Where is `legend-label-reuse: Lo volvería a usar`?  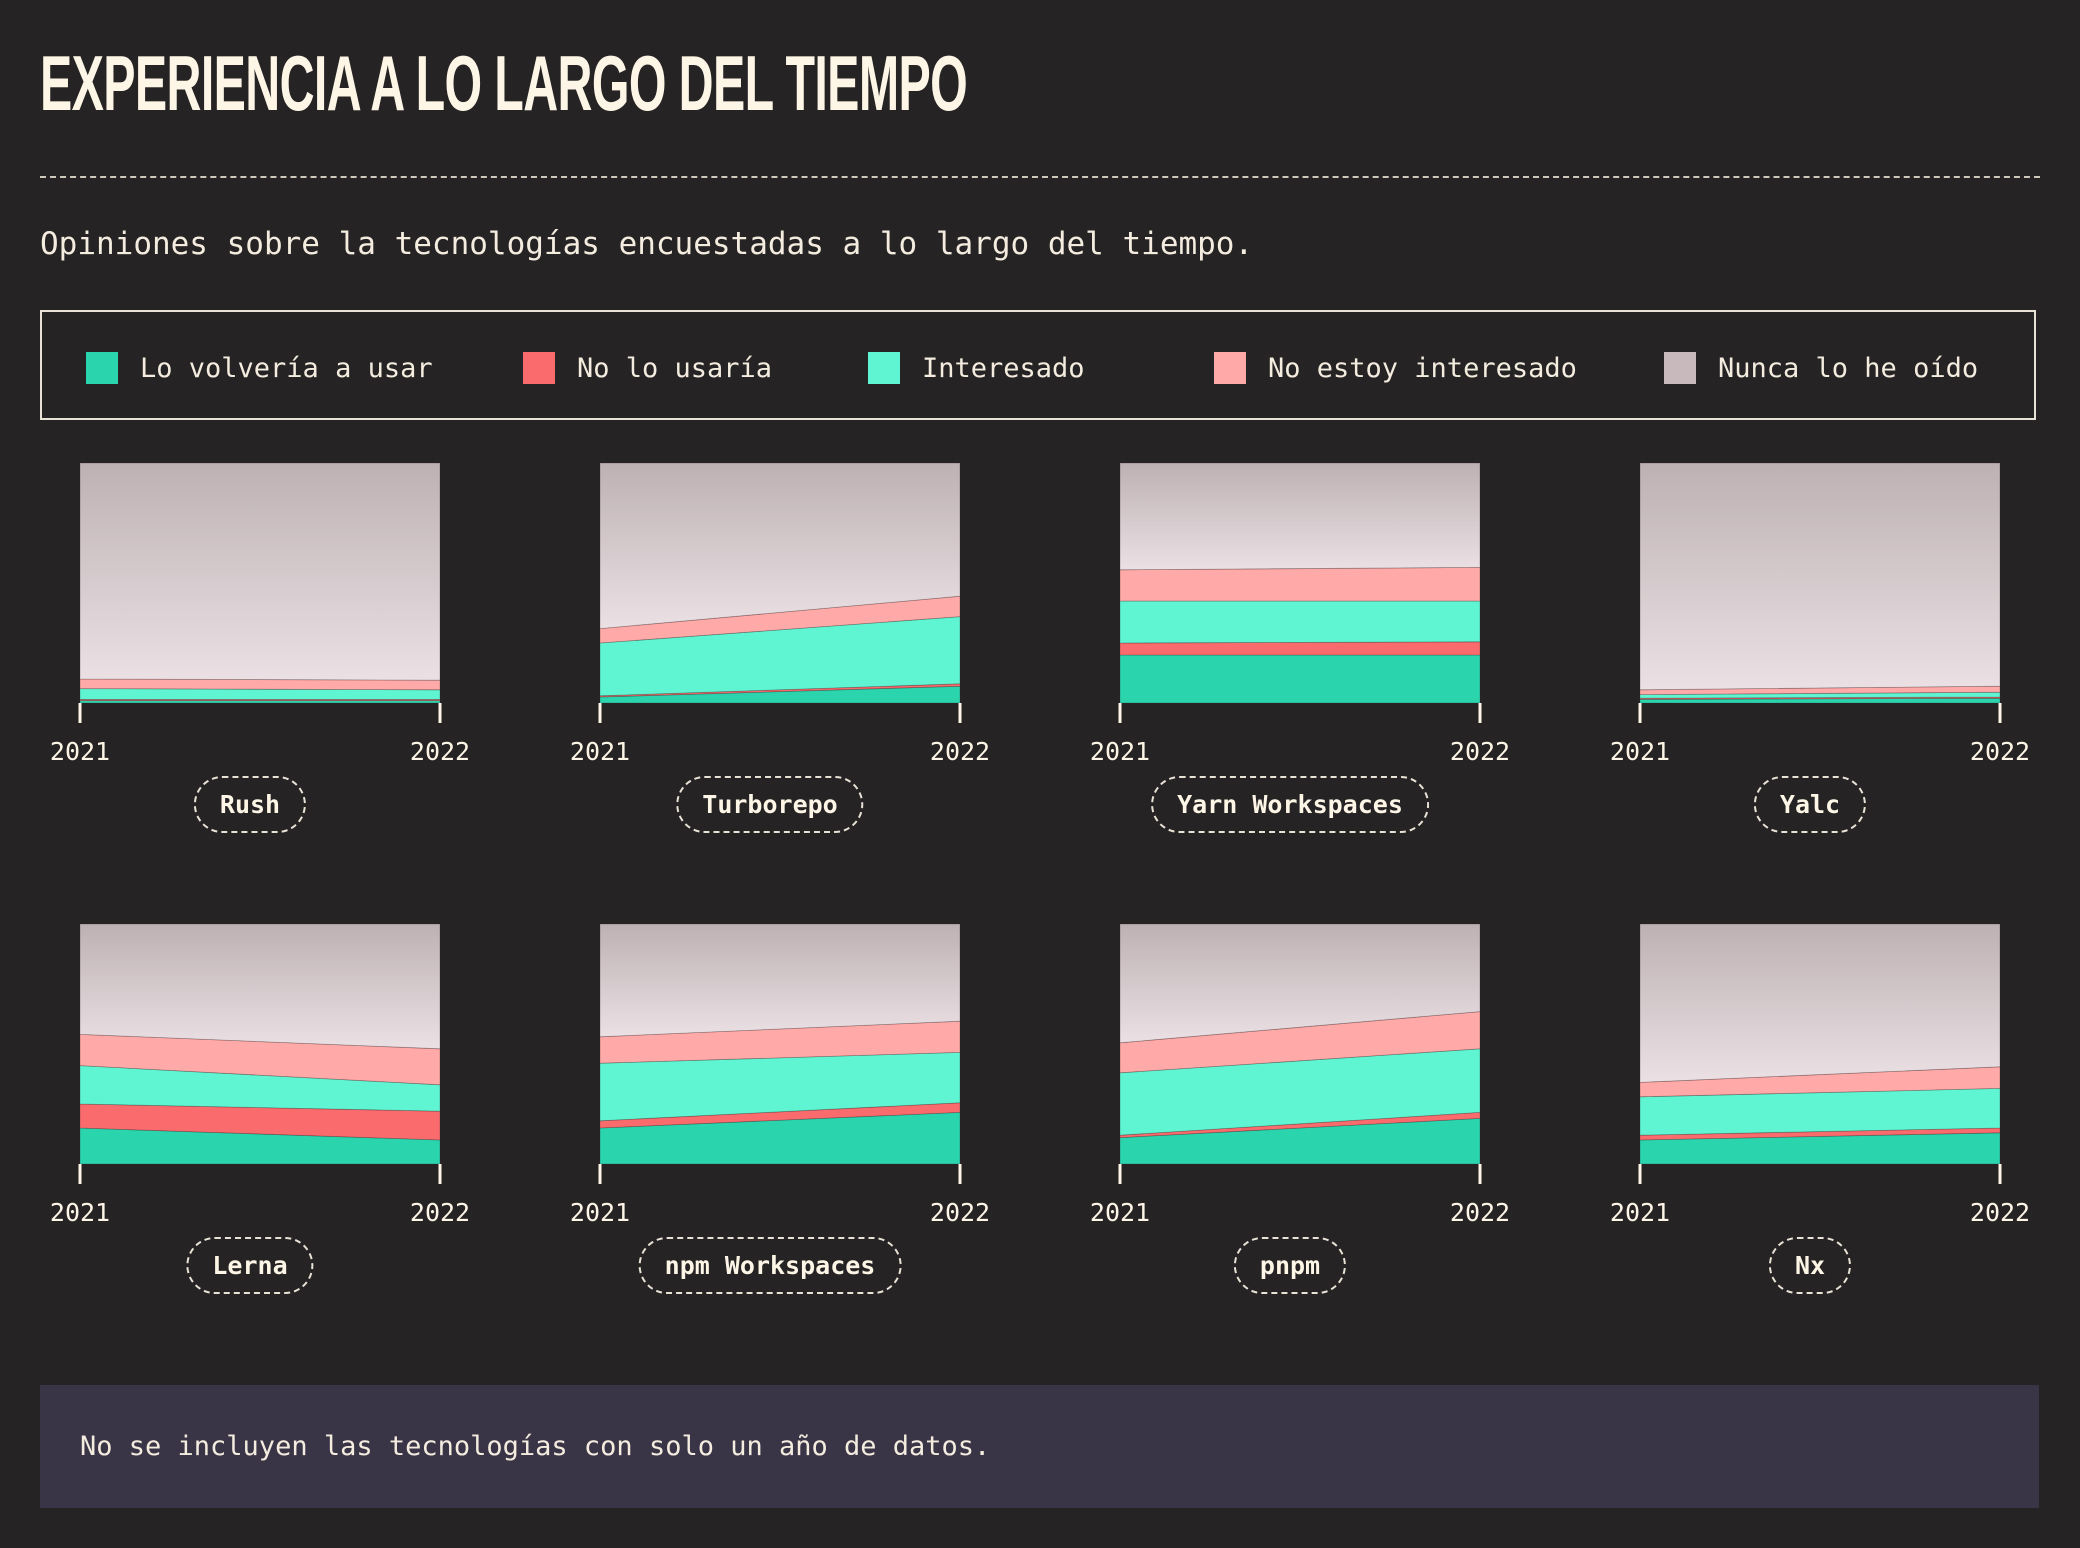 legend-label-reuse: Lo volvería a usar is located at coordinates (286, 368).